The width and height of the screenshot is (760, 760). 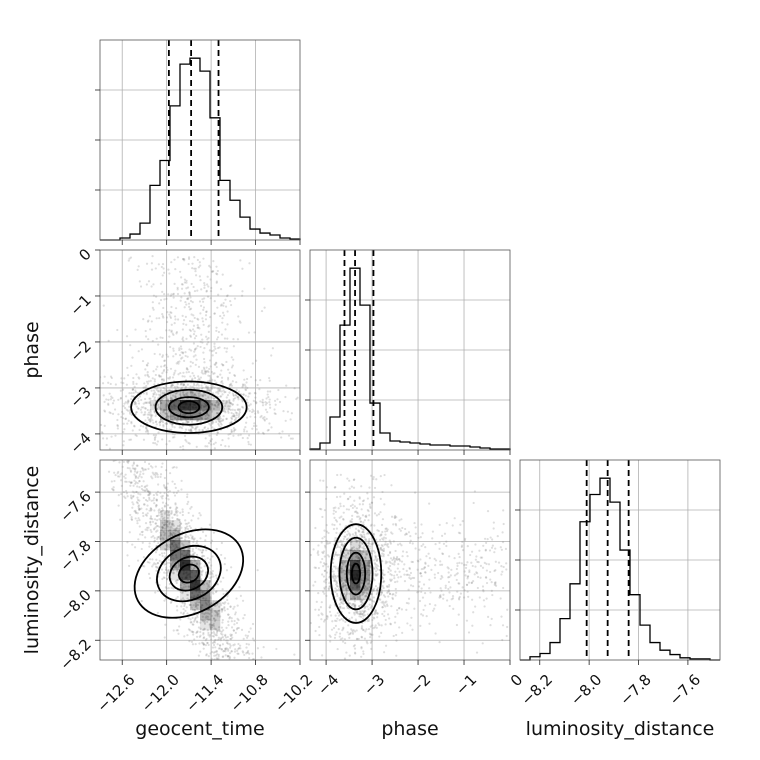 What do you see at coordinates (409, 729) in the screenshot?
I see `x-axis-label-phase: phase` at bounding box center [409, 729].